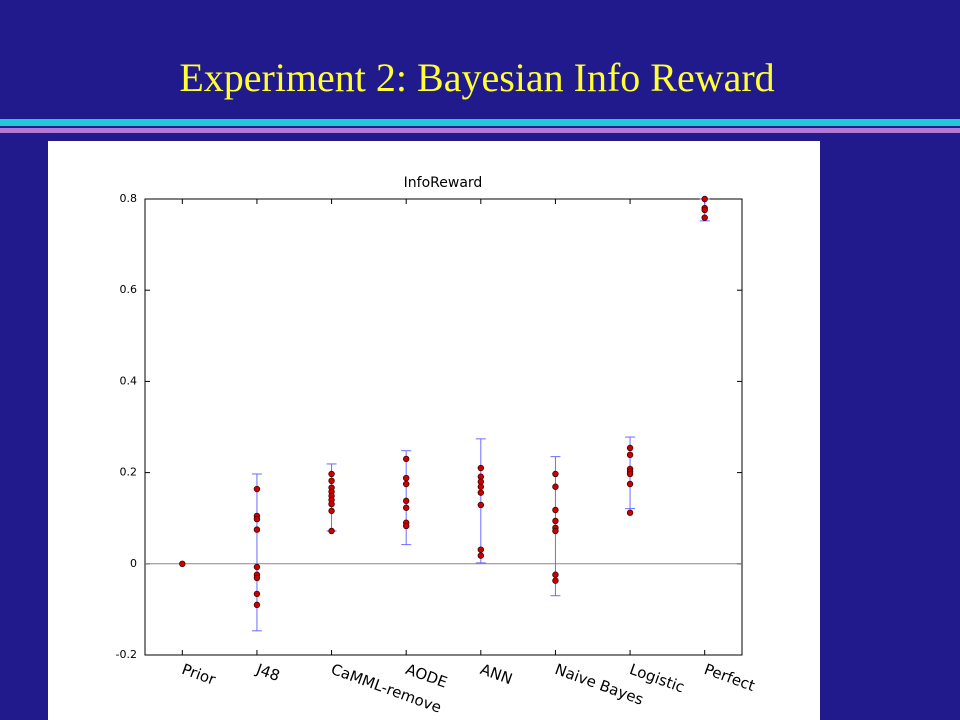  Describe the element at coordinates (129, 472) in the screenshot. I see `y-tick-label: 0.2` at that location.